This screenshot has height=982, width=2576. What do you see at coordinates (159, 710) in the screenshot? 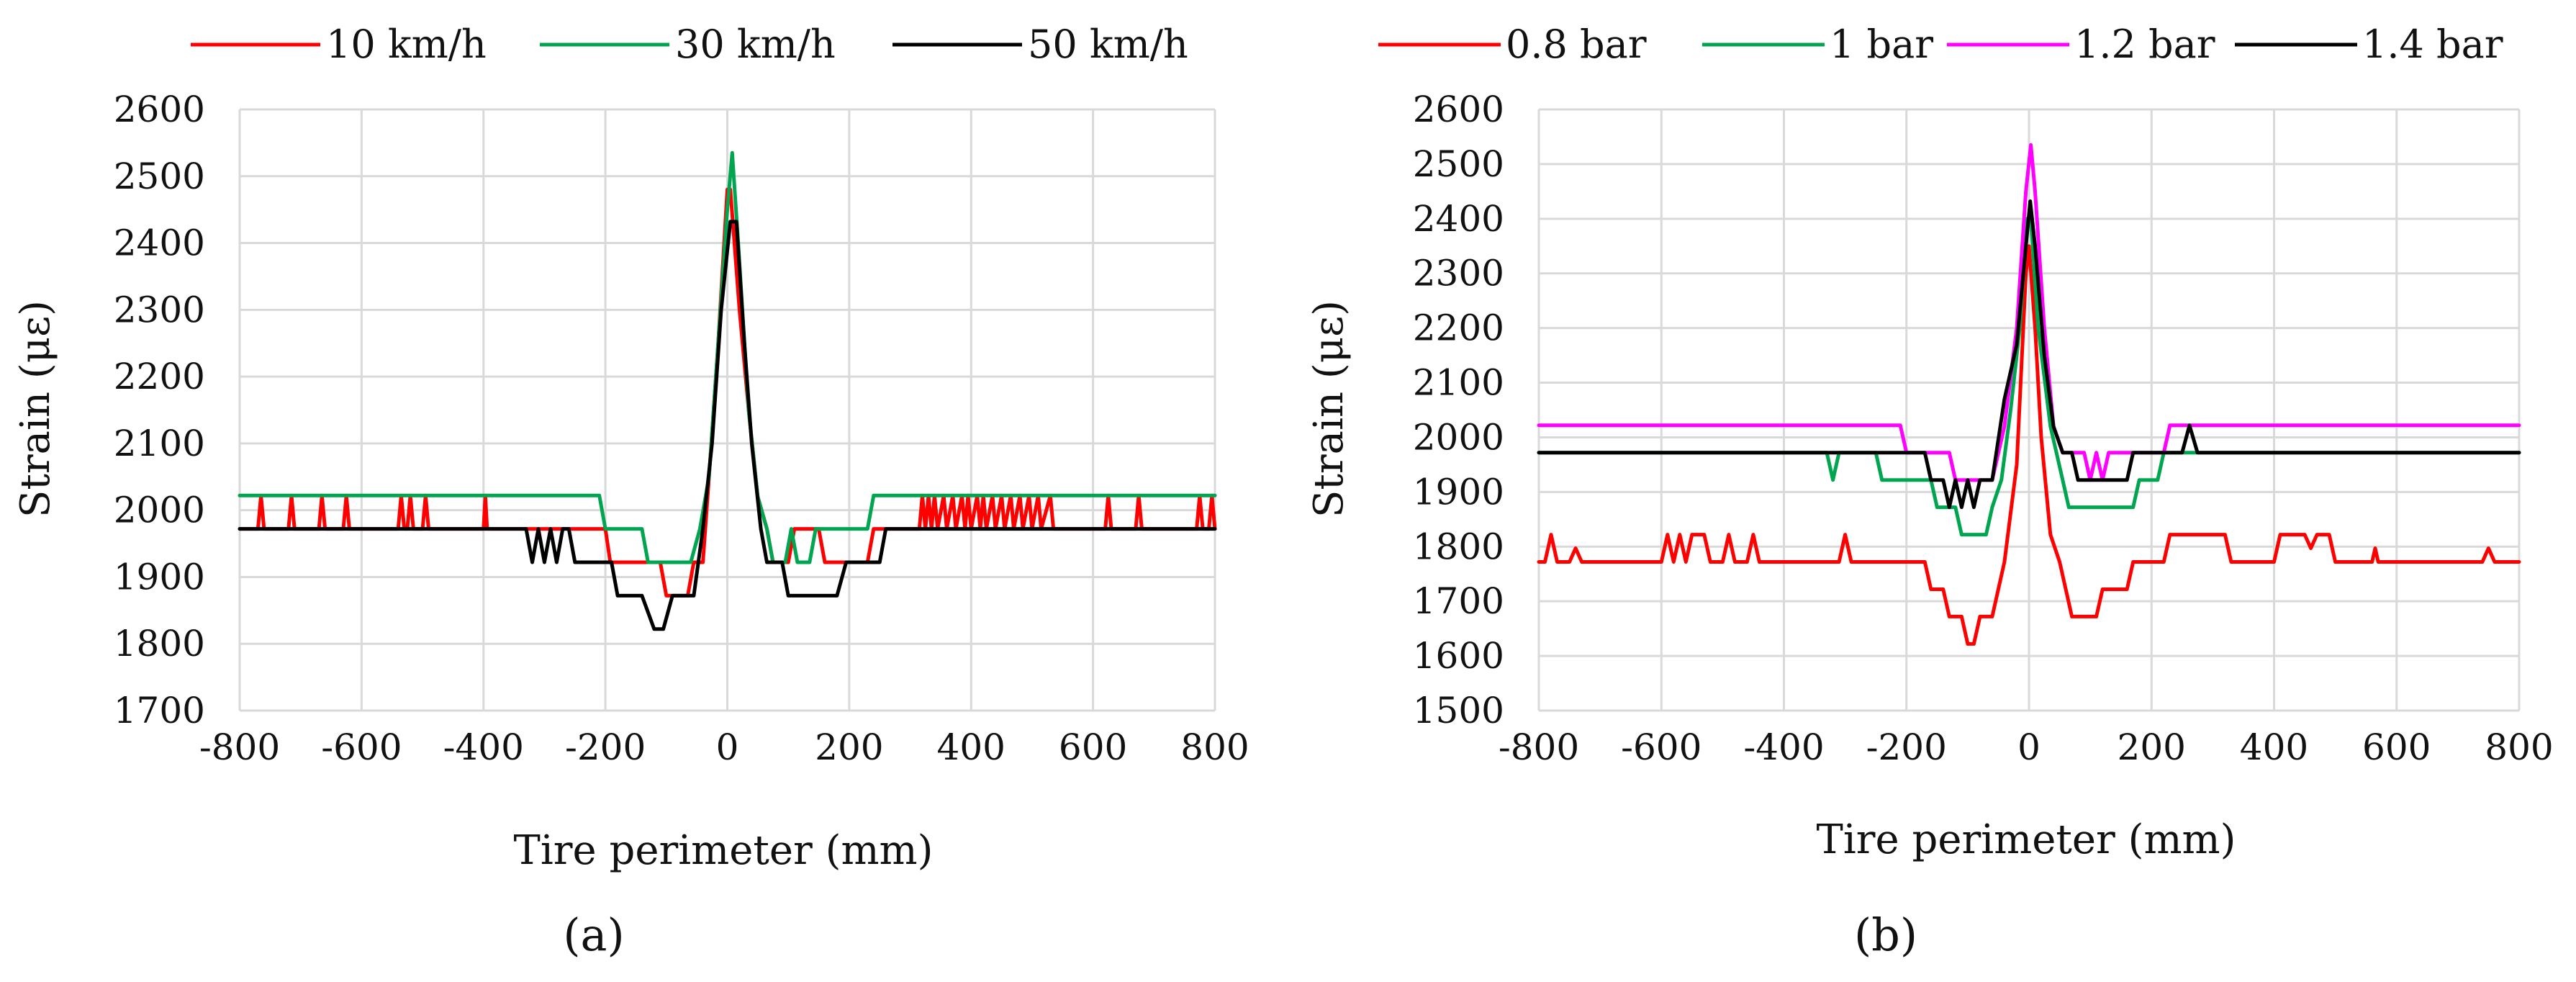
I see `y-tick-label-a-0: 1700` at bounding box center [159, 710].